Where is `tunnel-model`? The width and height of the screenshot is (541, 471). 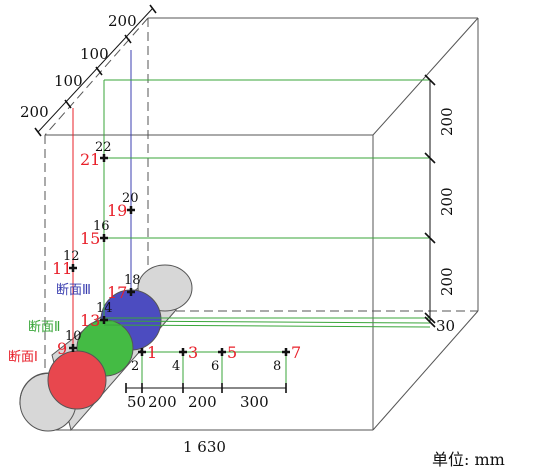
tunnel-model is located at coordinates (106, 348).